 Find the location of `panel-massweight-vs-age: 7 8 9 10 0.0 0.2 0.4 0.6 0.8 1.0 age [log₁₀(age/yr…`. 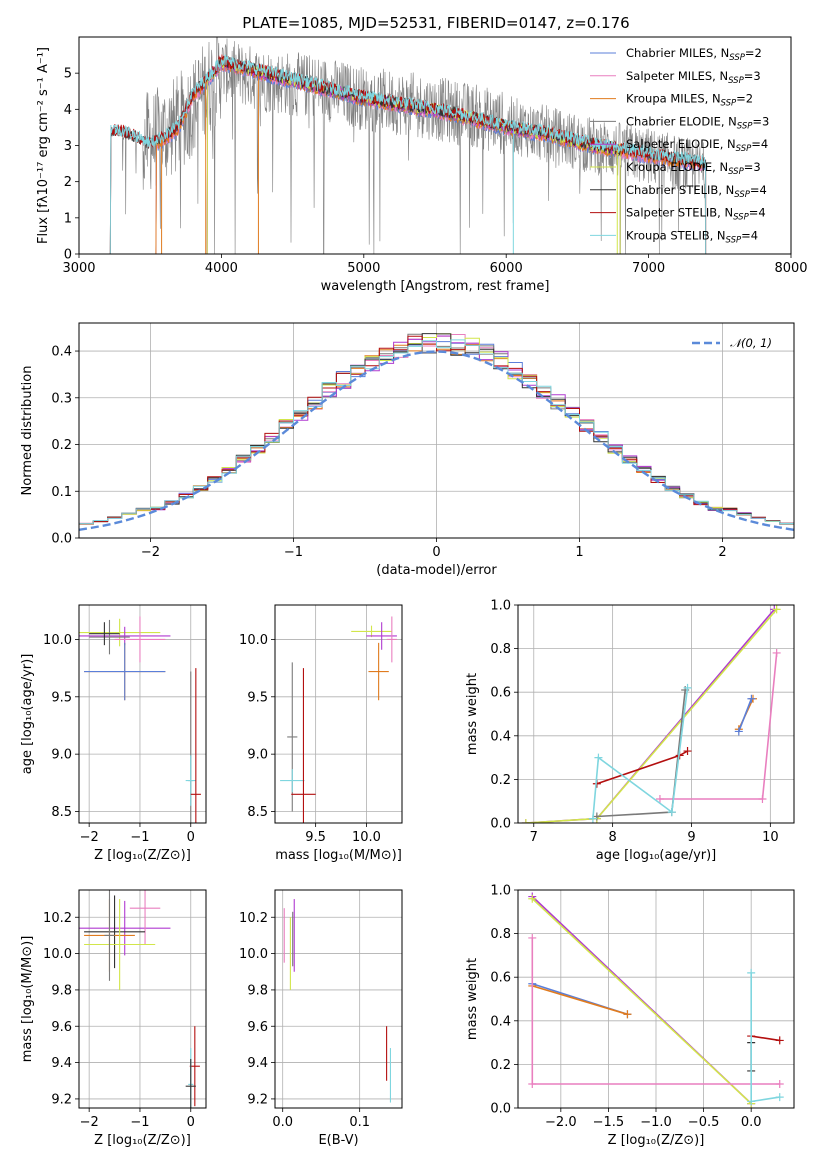

panel-massweight-vs-age: 7 8 9 10 0.0 0.2 0.4 0.6 0.8 1.0 age [log₁₀(age/yr… is located at coordinates (630, 731).